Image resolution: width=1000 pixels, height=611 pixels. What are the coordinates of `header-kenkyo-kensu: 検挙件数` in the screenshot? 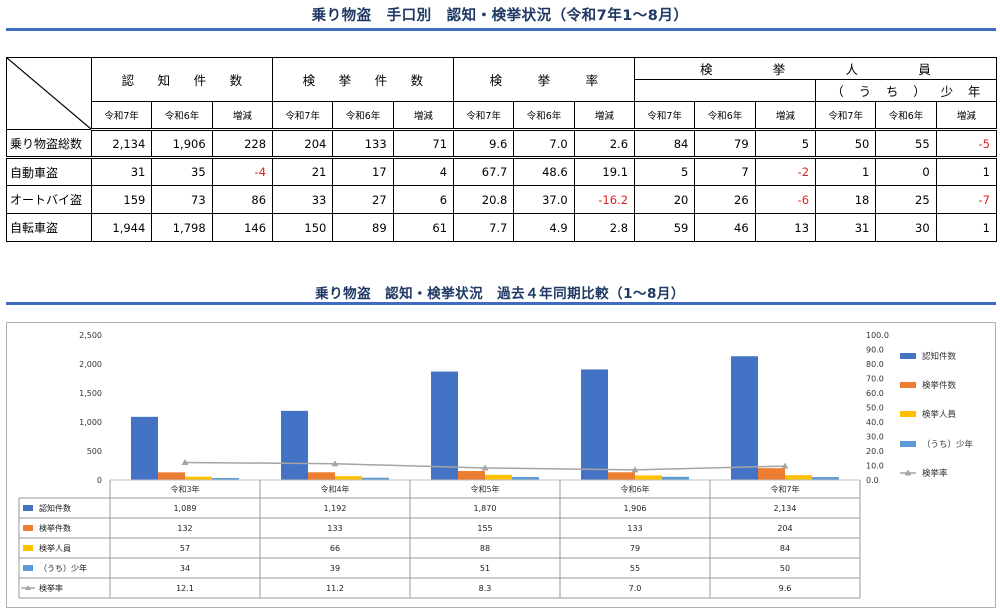 It's located at (363, 79).